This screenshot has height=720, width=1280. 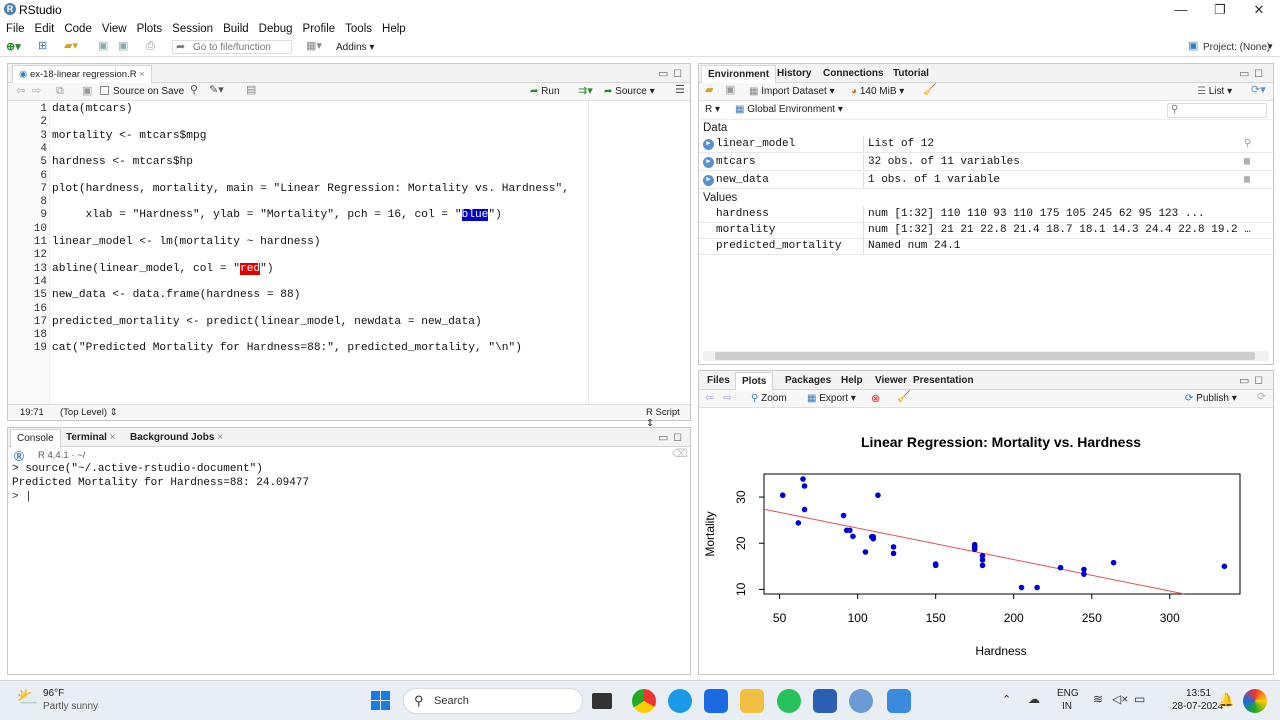 What do you see at coordinates (21, 91) in the screenshot?
I see `back-icon: ⇦` at bounding box center [21, 91].